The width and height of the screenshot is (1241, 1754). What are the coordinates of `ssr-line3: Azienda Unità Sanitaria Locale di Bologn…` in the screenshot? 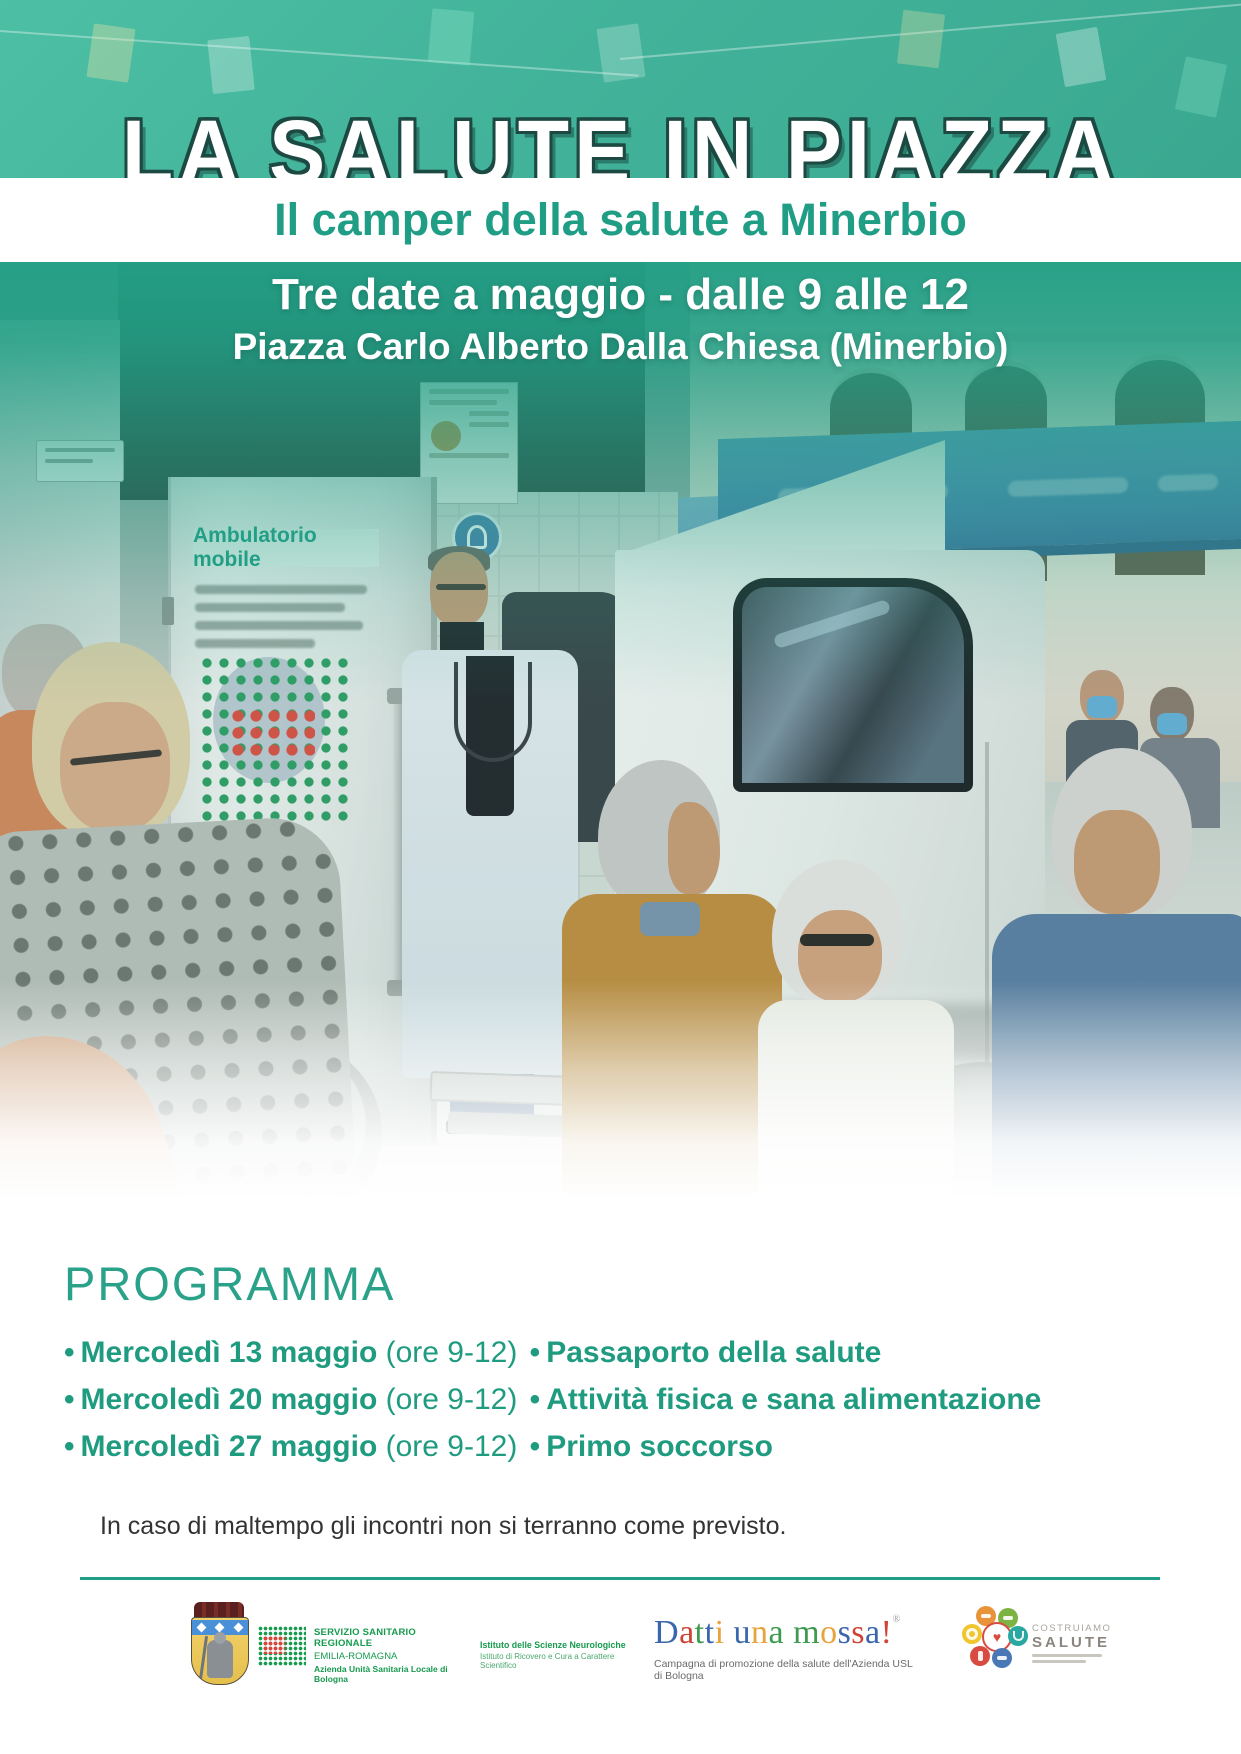 It's located at (381, 1674).